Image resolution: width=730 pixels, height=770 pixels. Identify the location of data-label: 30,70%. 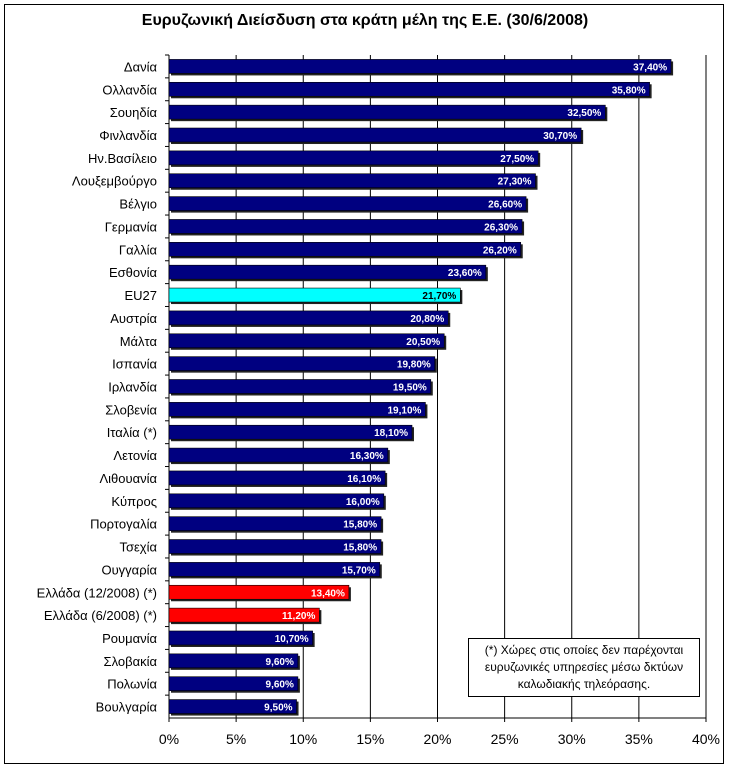
(560, 136).